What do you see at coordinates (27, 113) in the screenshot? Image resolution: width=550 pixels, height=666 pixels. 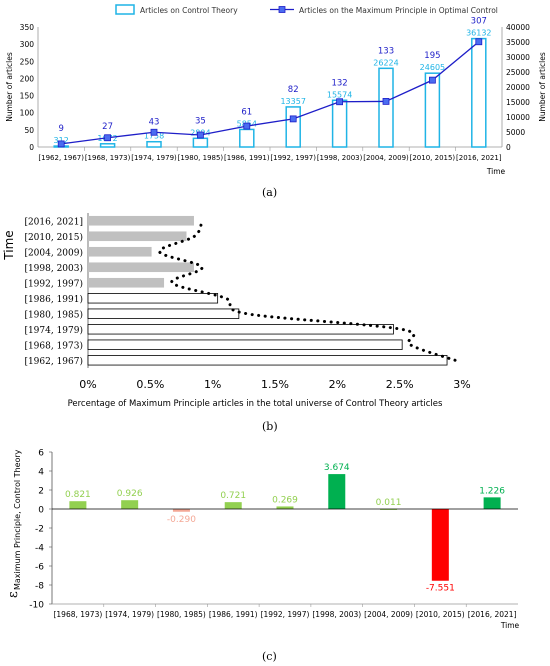 I see `left-tick-label: 100` at bounding box center [27, 113].